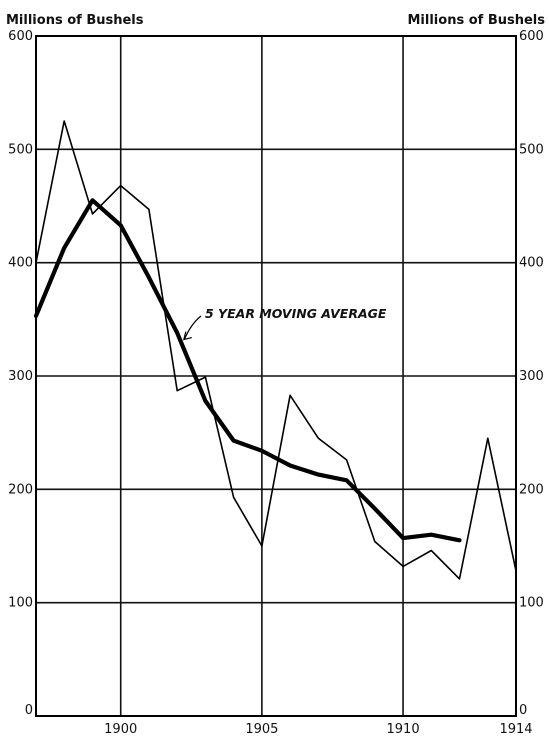 This screenshot has height=738, width=549. What do you see at coordinates (531, 149) in the screenshot?
I see `y-tick-label-right-500: 500` at bounding box center [531, 149].